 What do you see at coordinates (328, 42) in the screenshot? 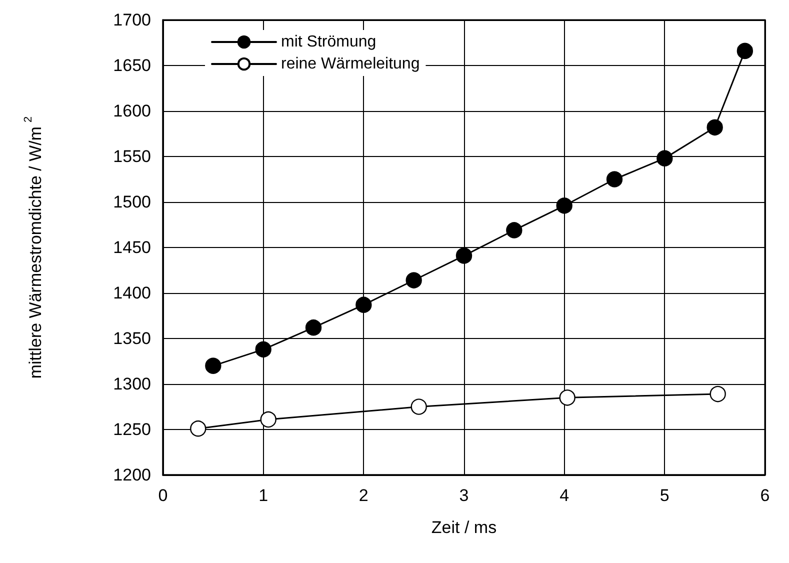
I see `legend-label: mit Strömung` at bounding box center [328, 42].